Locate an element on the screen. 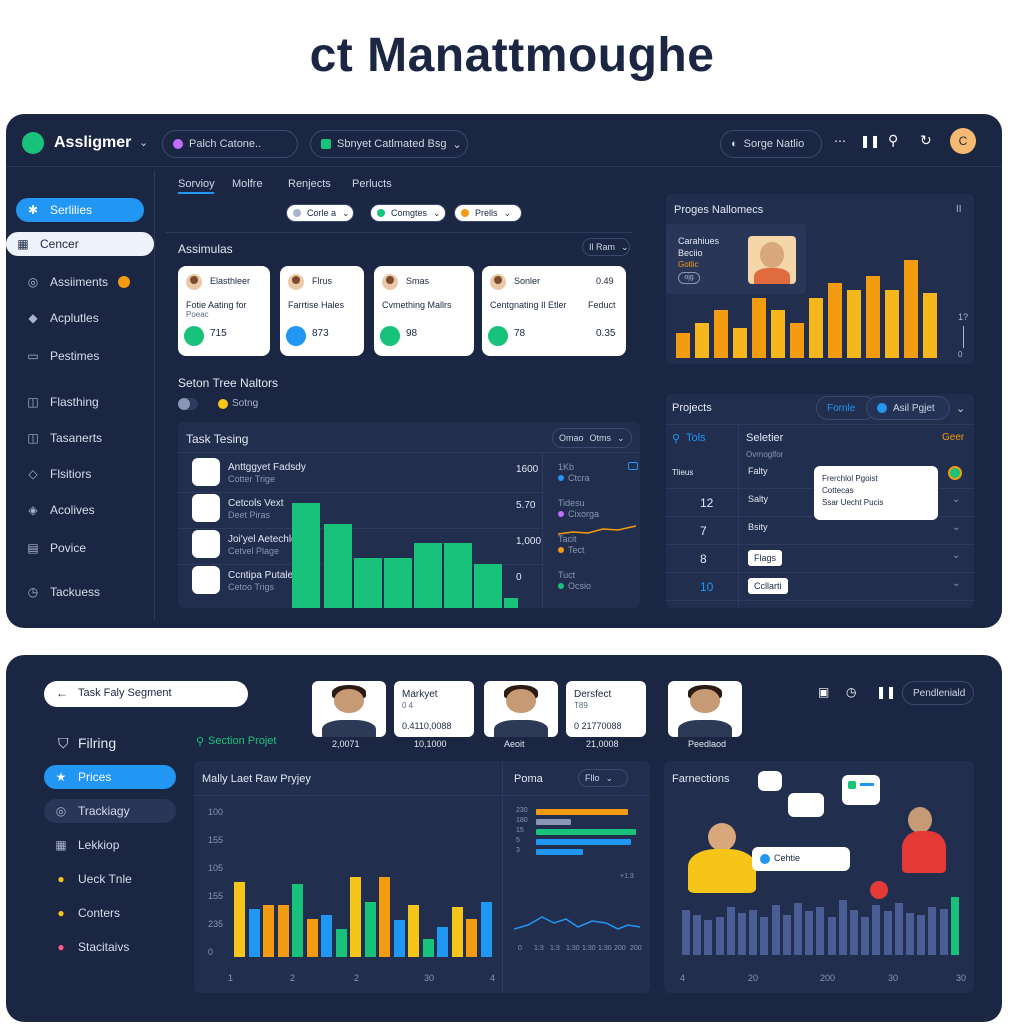 This screenshot has width=1024, height=1024. project-item: Flags is located at coordinates (765, 558).